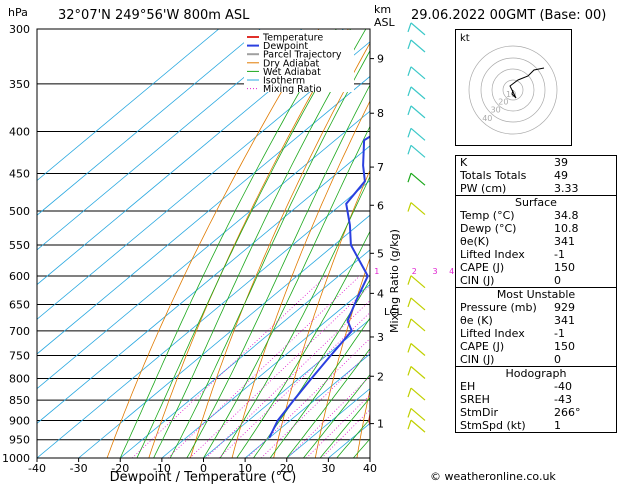 The image size is (629, 486). I want to click on row-value: 34.8, so click(566, 215).